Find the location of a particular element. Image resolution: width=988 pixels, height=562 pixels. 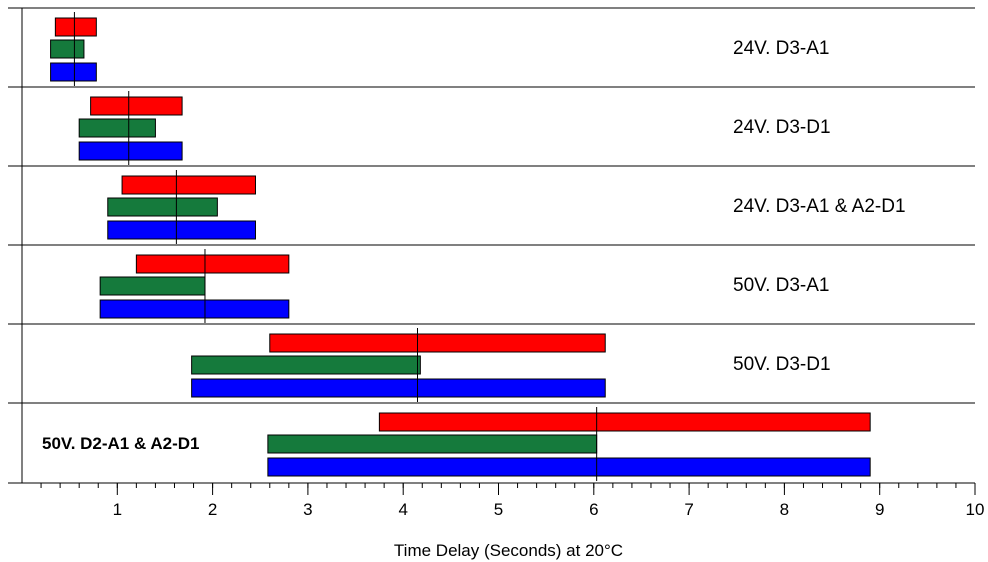

group-label: 24V. D3-D1 is located at coordinates (782, 127).